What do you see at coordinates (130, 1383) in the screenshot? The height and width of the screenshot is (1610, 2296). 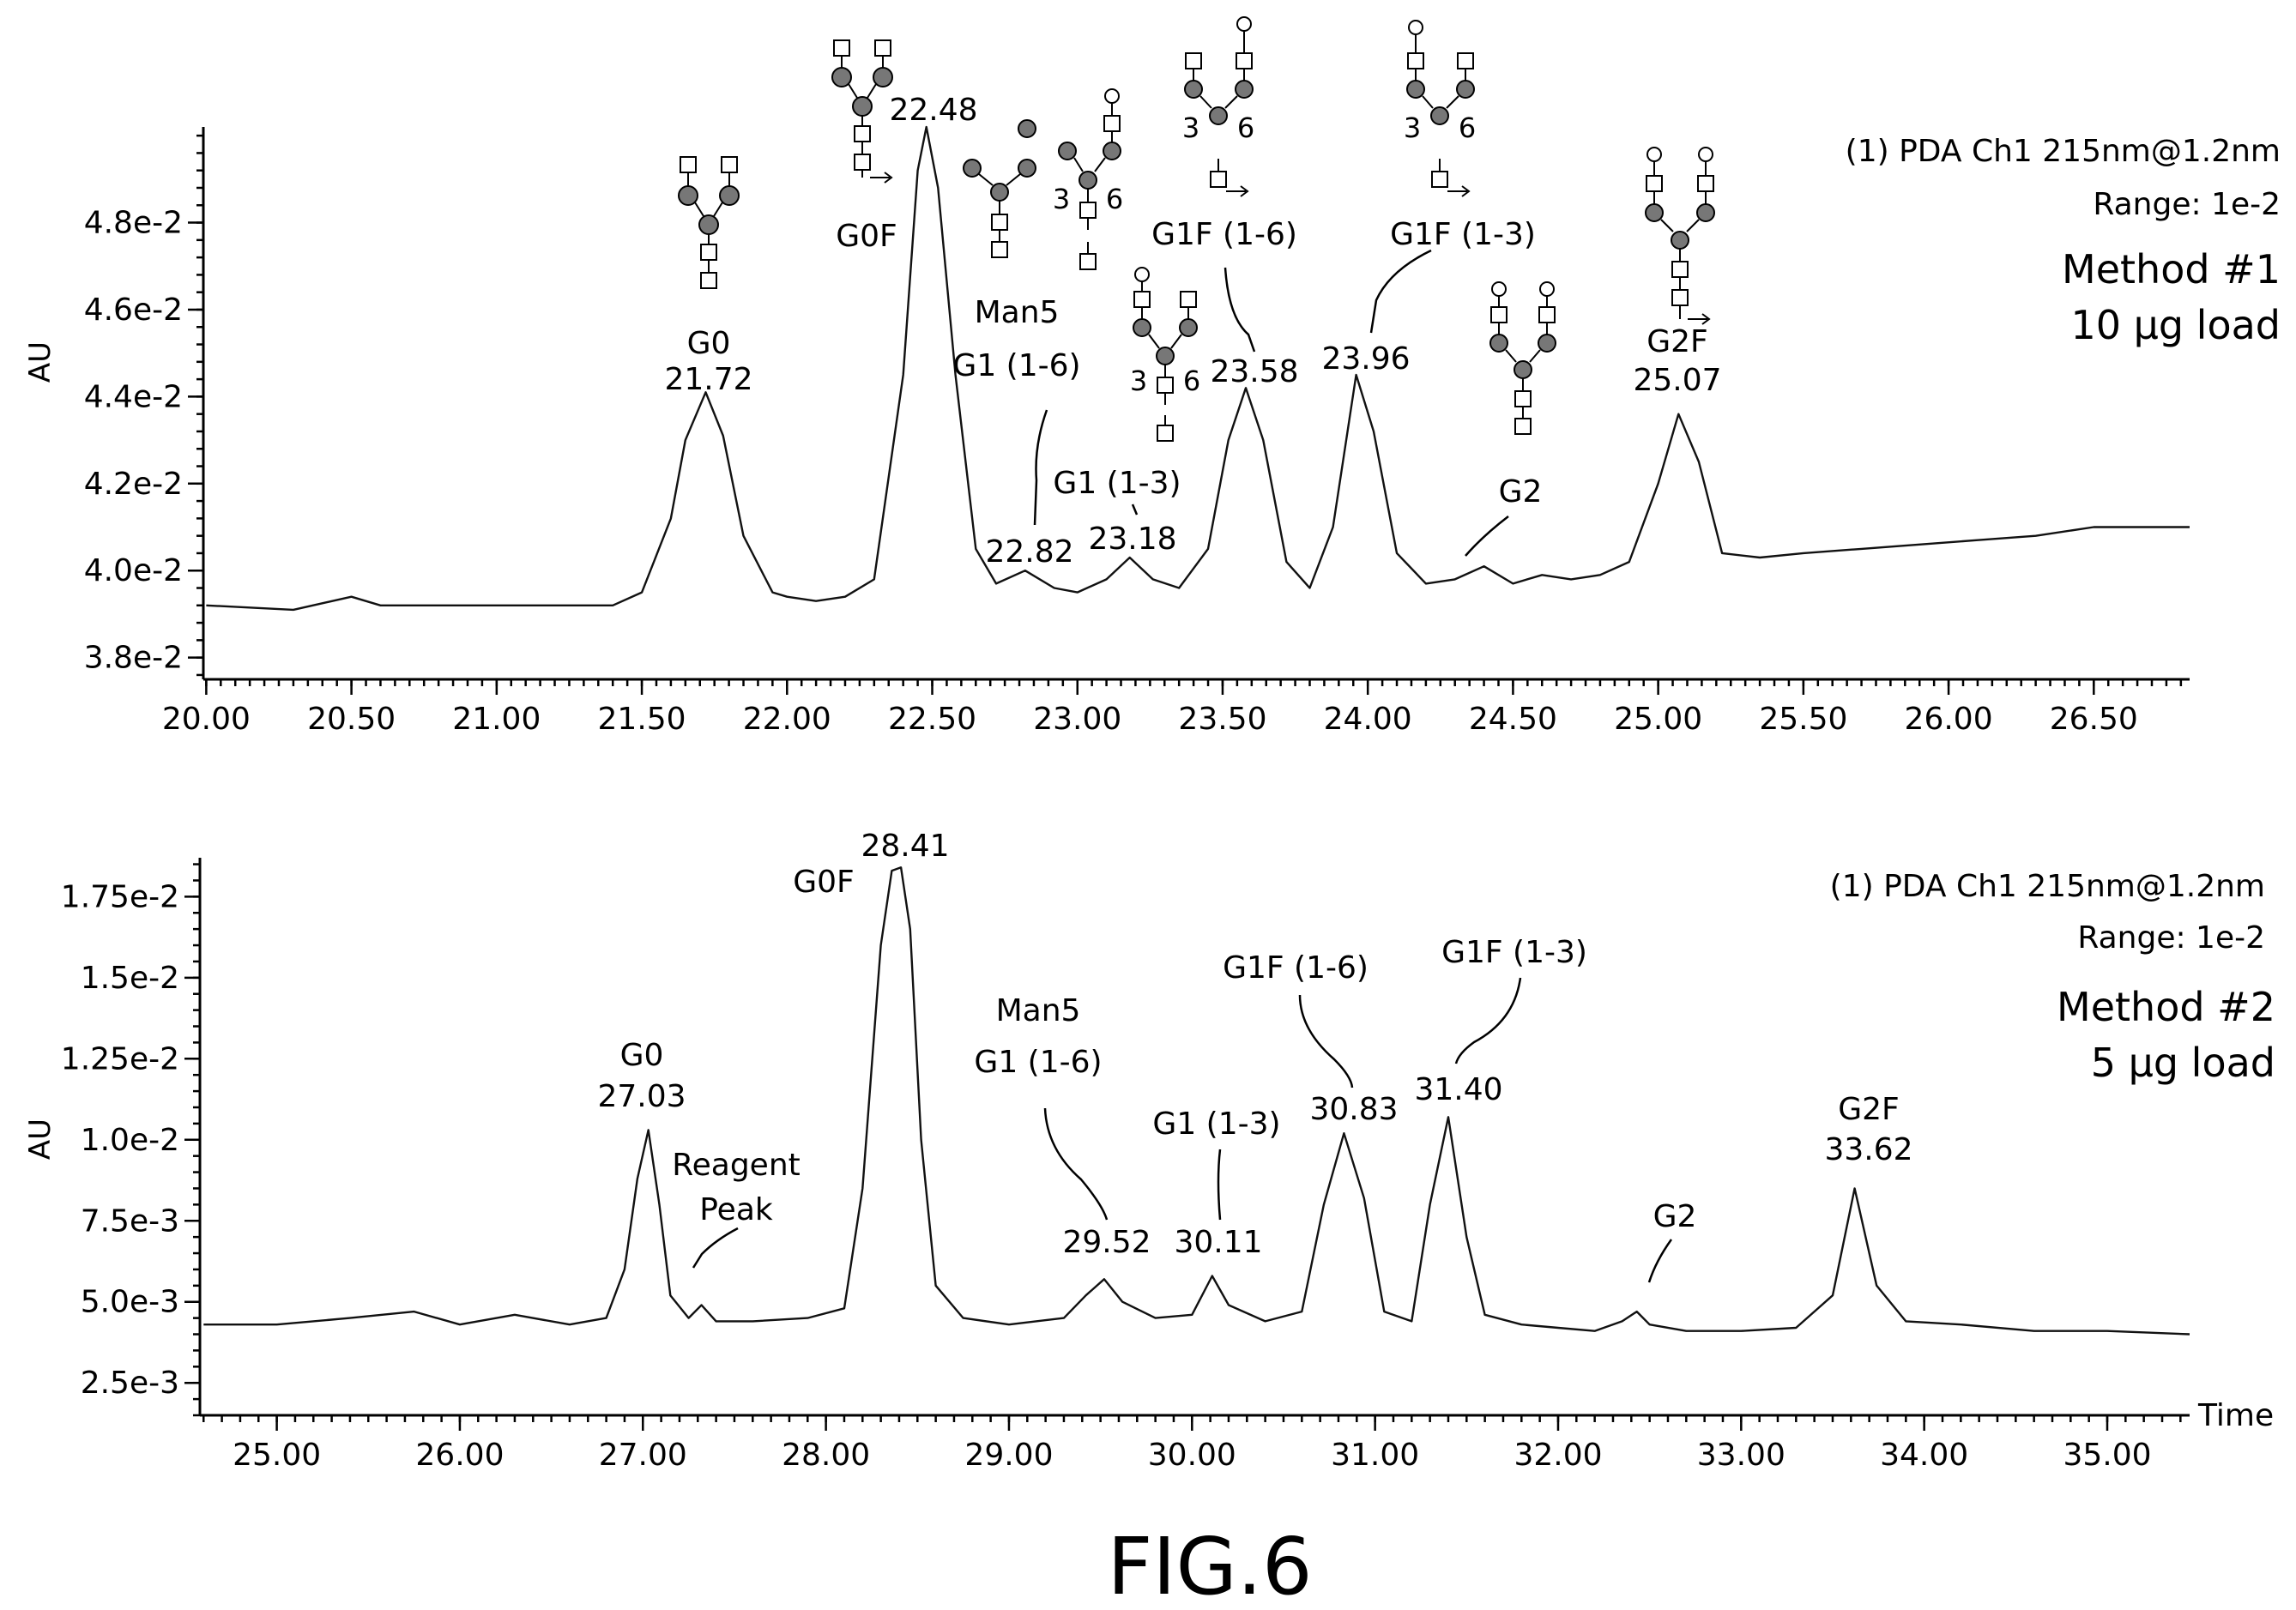 I see `y-tick-label: 2.5e-3` at bounding box center [130, 1383].